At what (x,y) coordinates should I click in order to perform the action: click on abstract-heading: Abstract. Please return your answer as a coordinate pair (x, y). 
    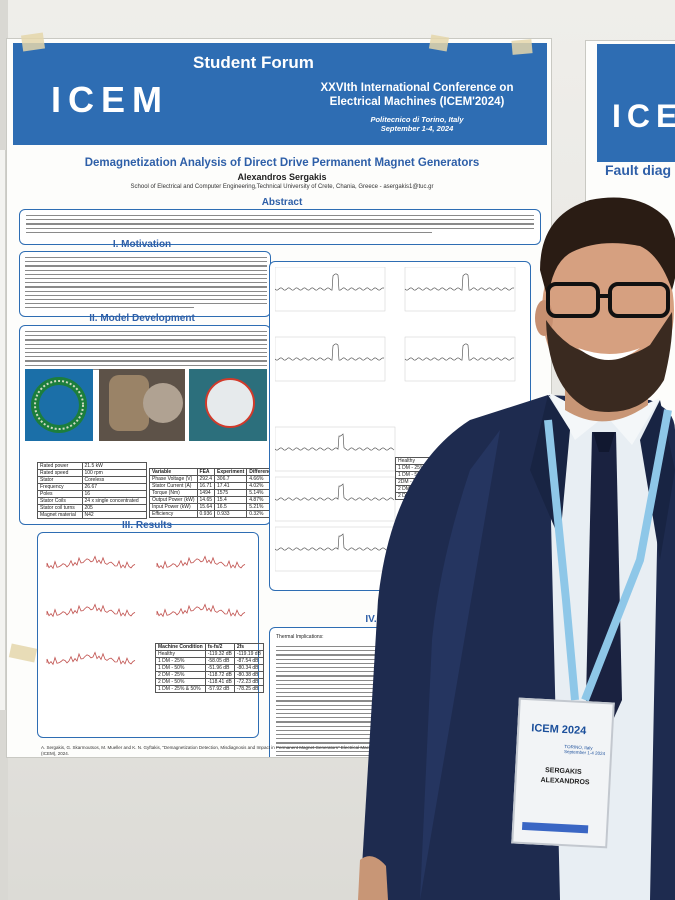
    Looking at the image, I should click on (282, 202).